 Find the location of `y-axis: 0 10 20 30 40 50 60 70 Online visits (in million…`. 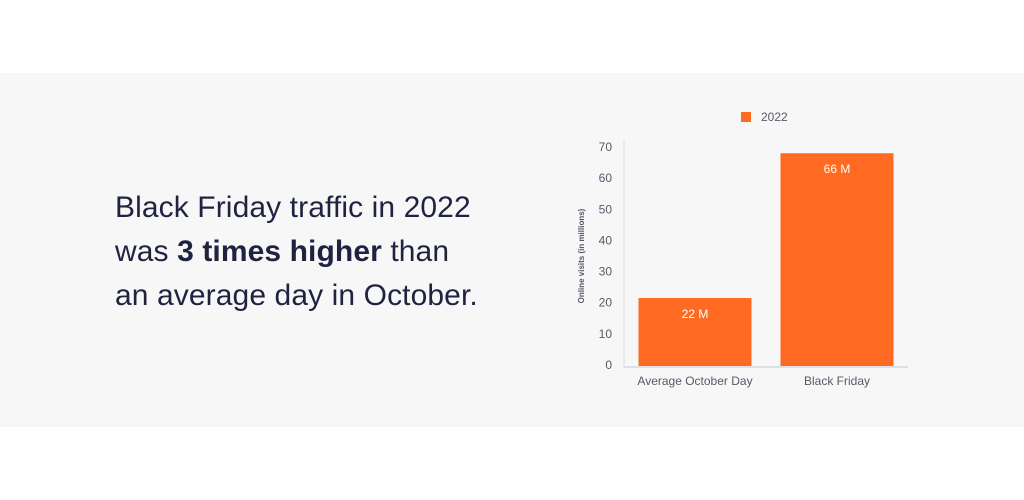

y-axis: 0 10 20 30 40 50 60 70 Online visits (in million… is located at coordinates (601, 256).